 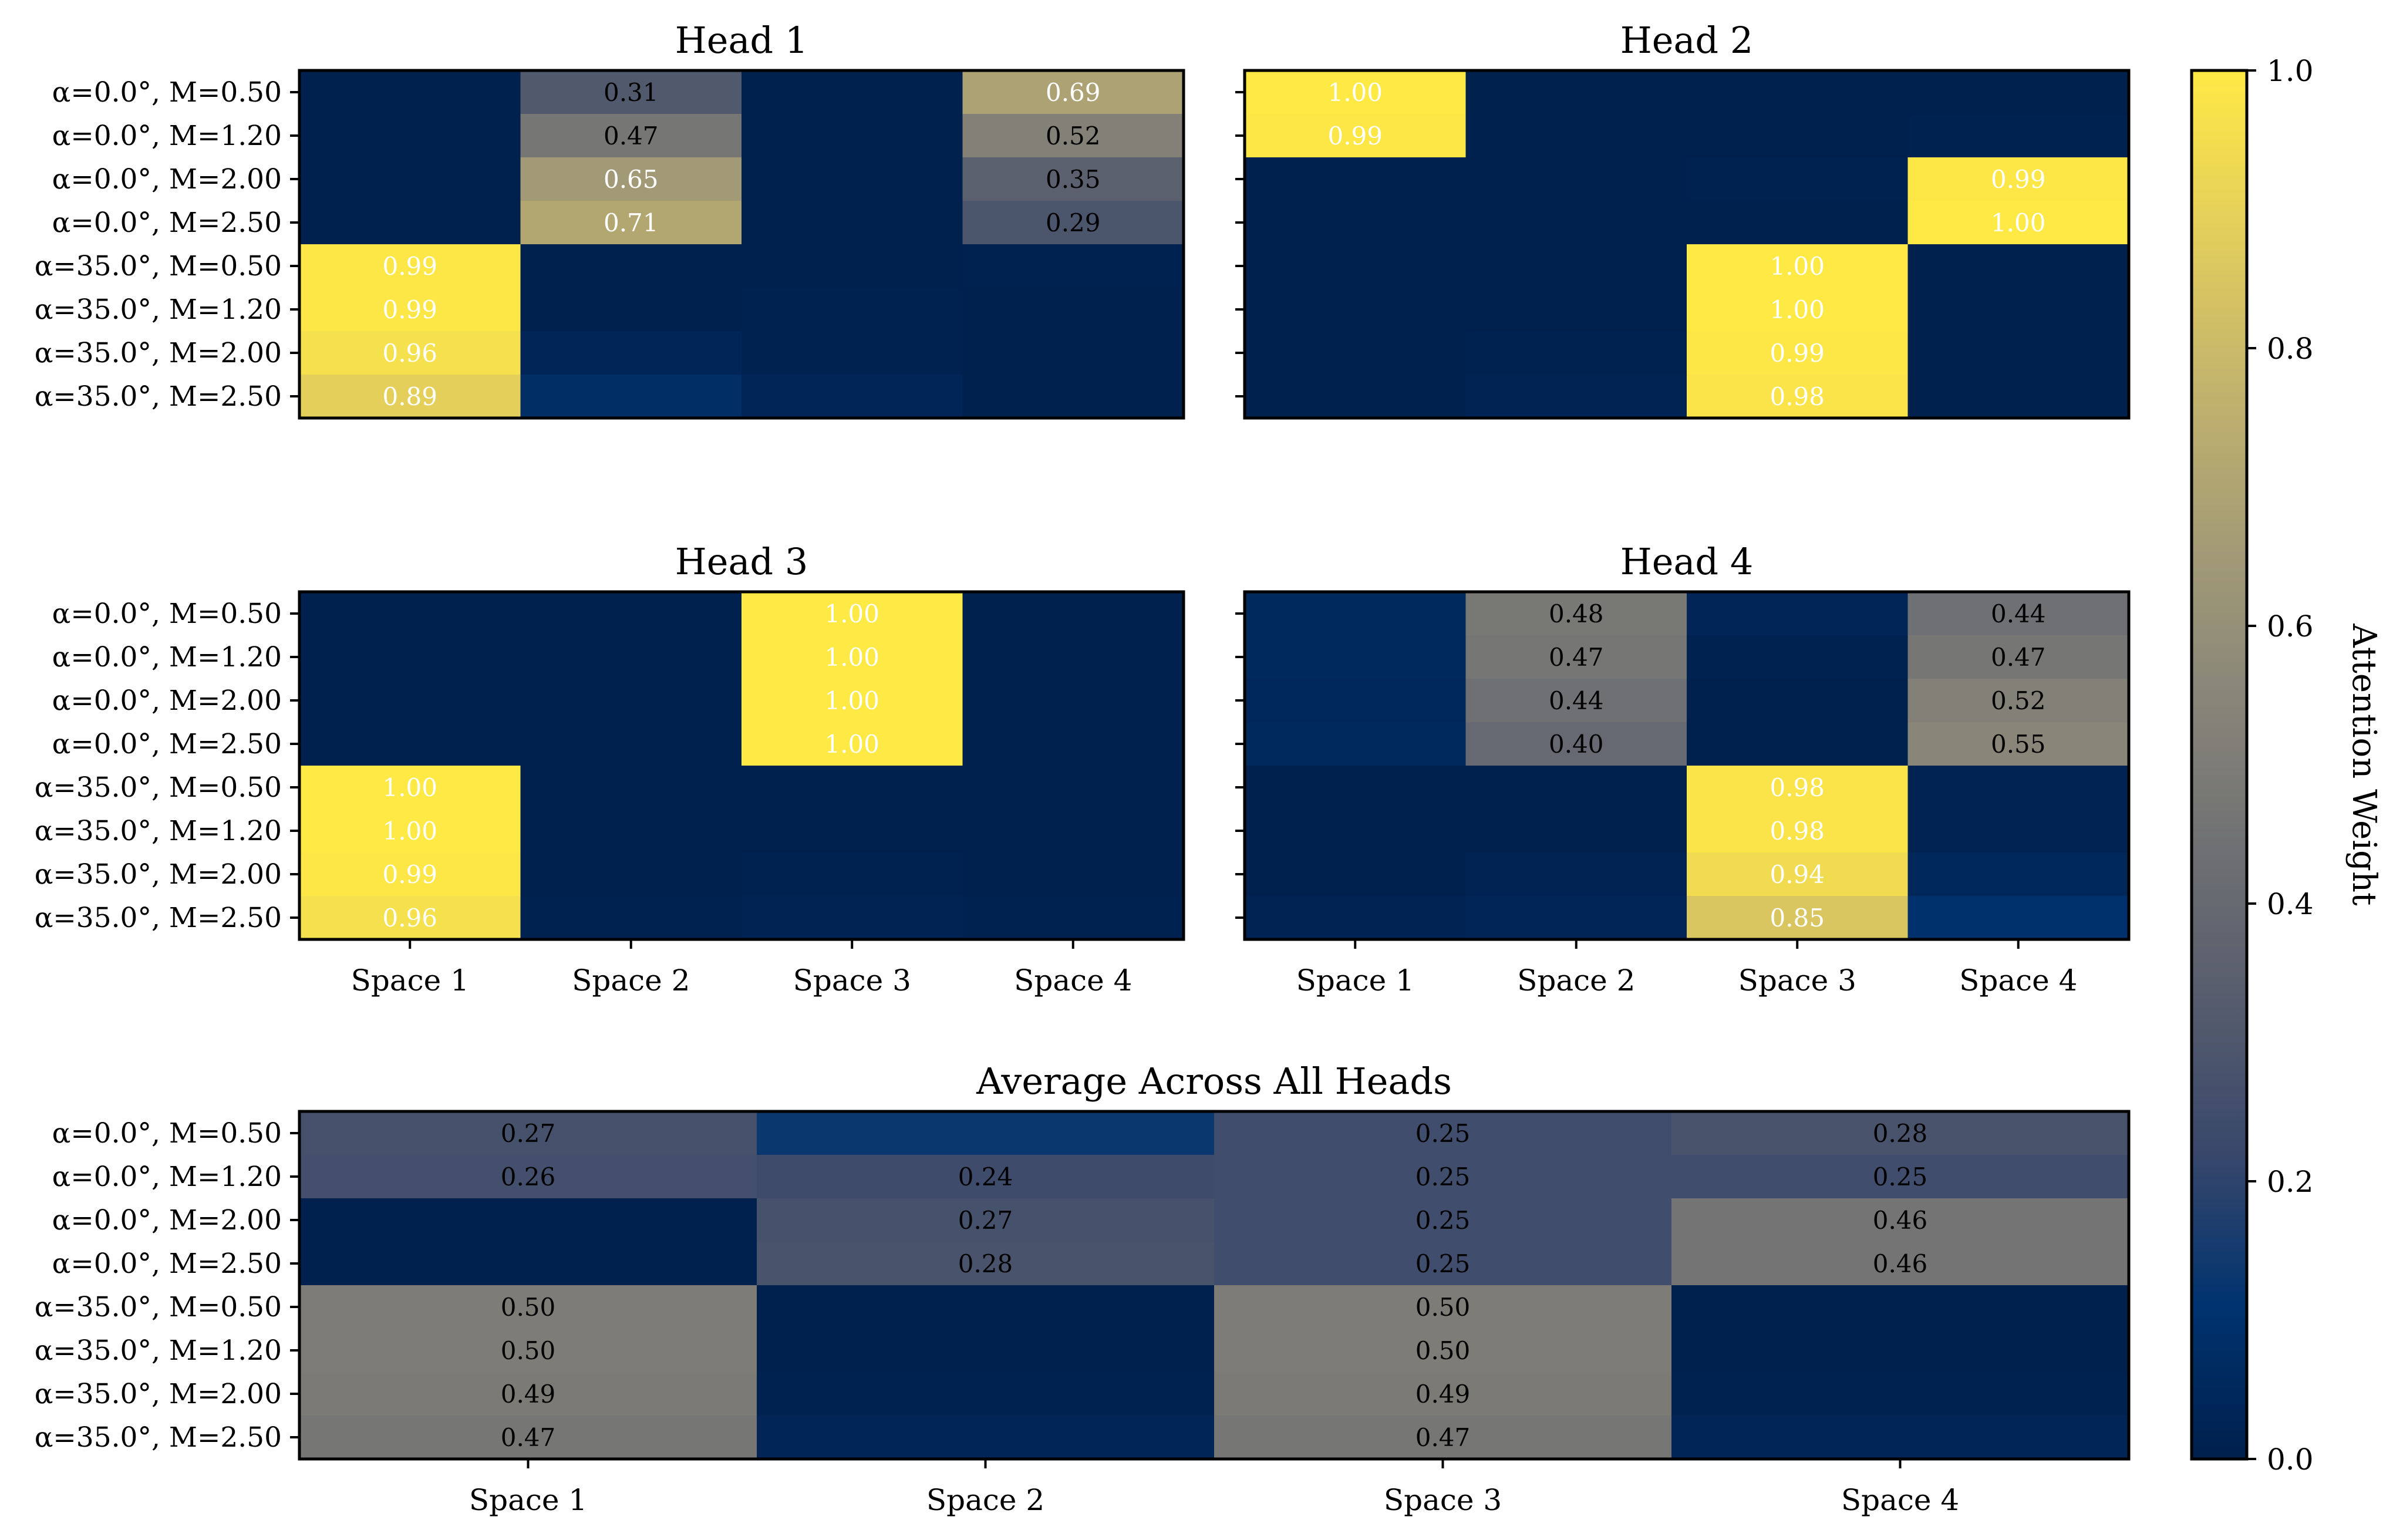 I want to click on heatmap-panel-2: Head 2 1.00 0.99 0.99 1.00 1.00 1.00 0.99 0.98, so click(x=1683, y=220).